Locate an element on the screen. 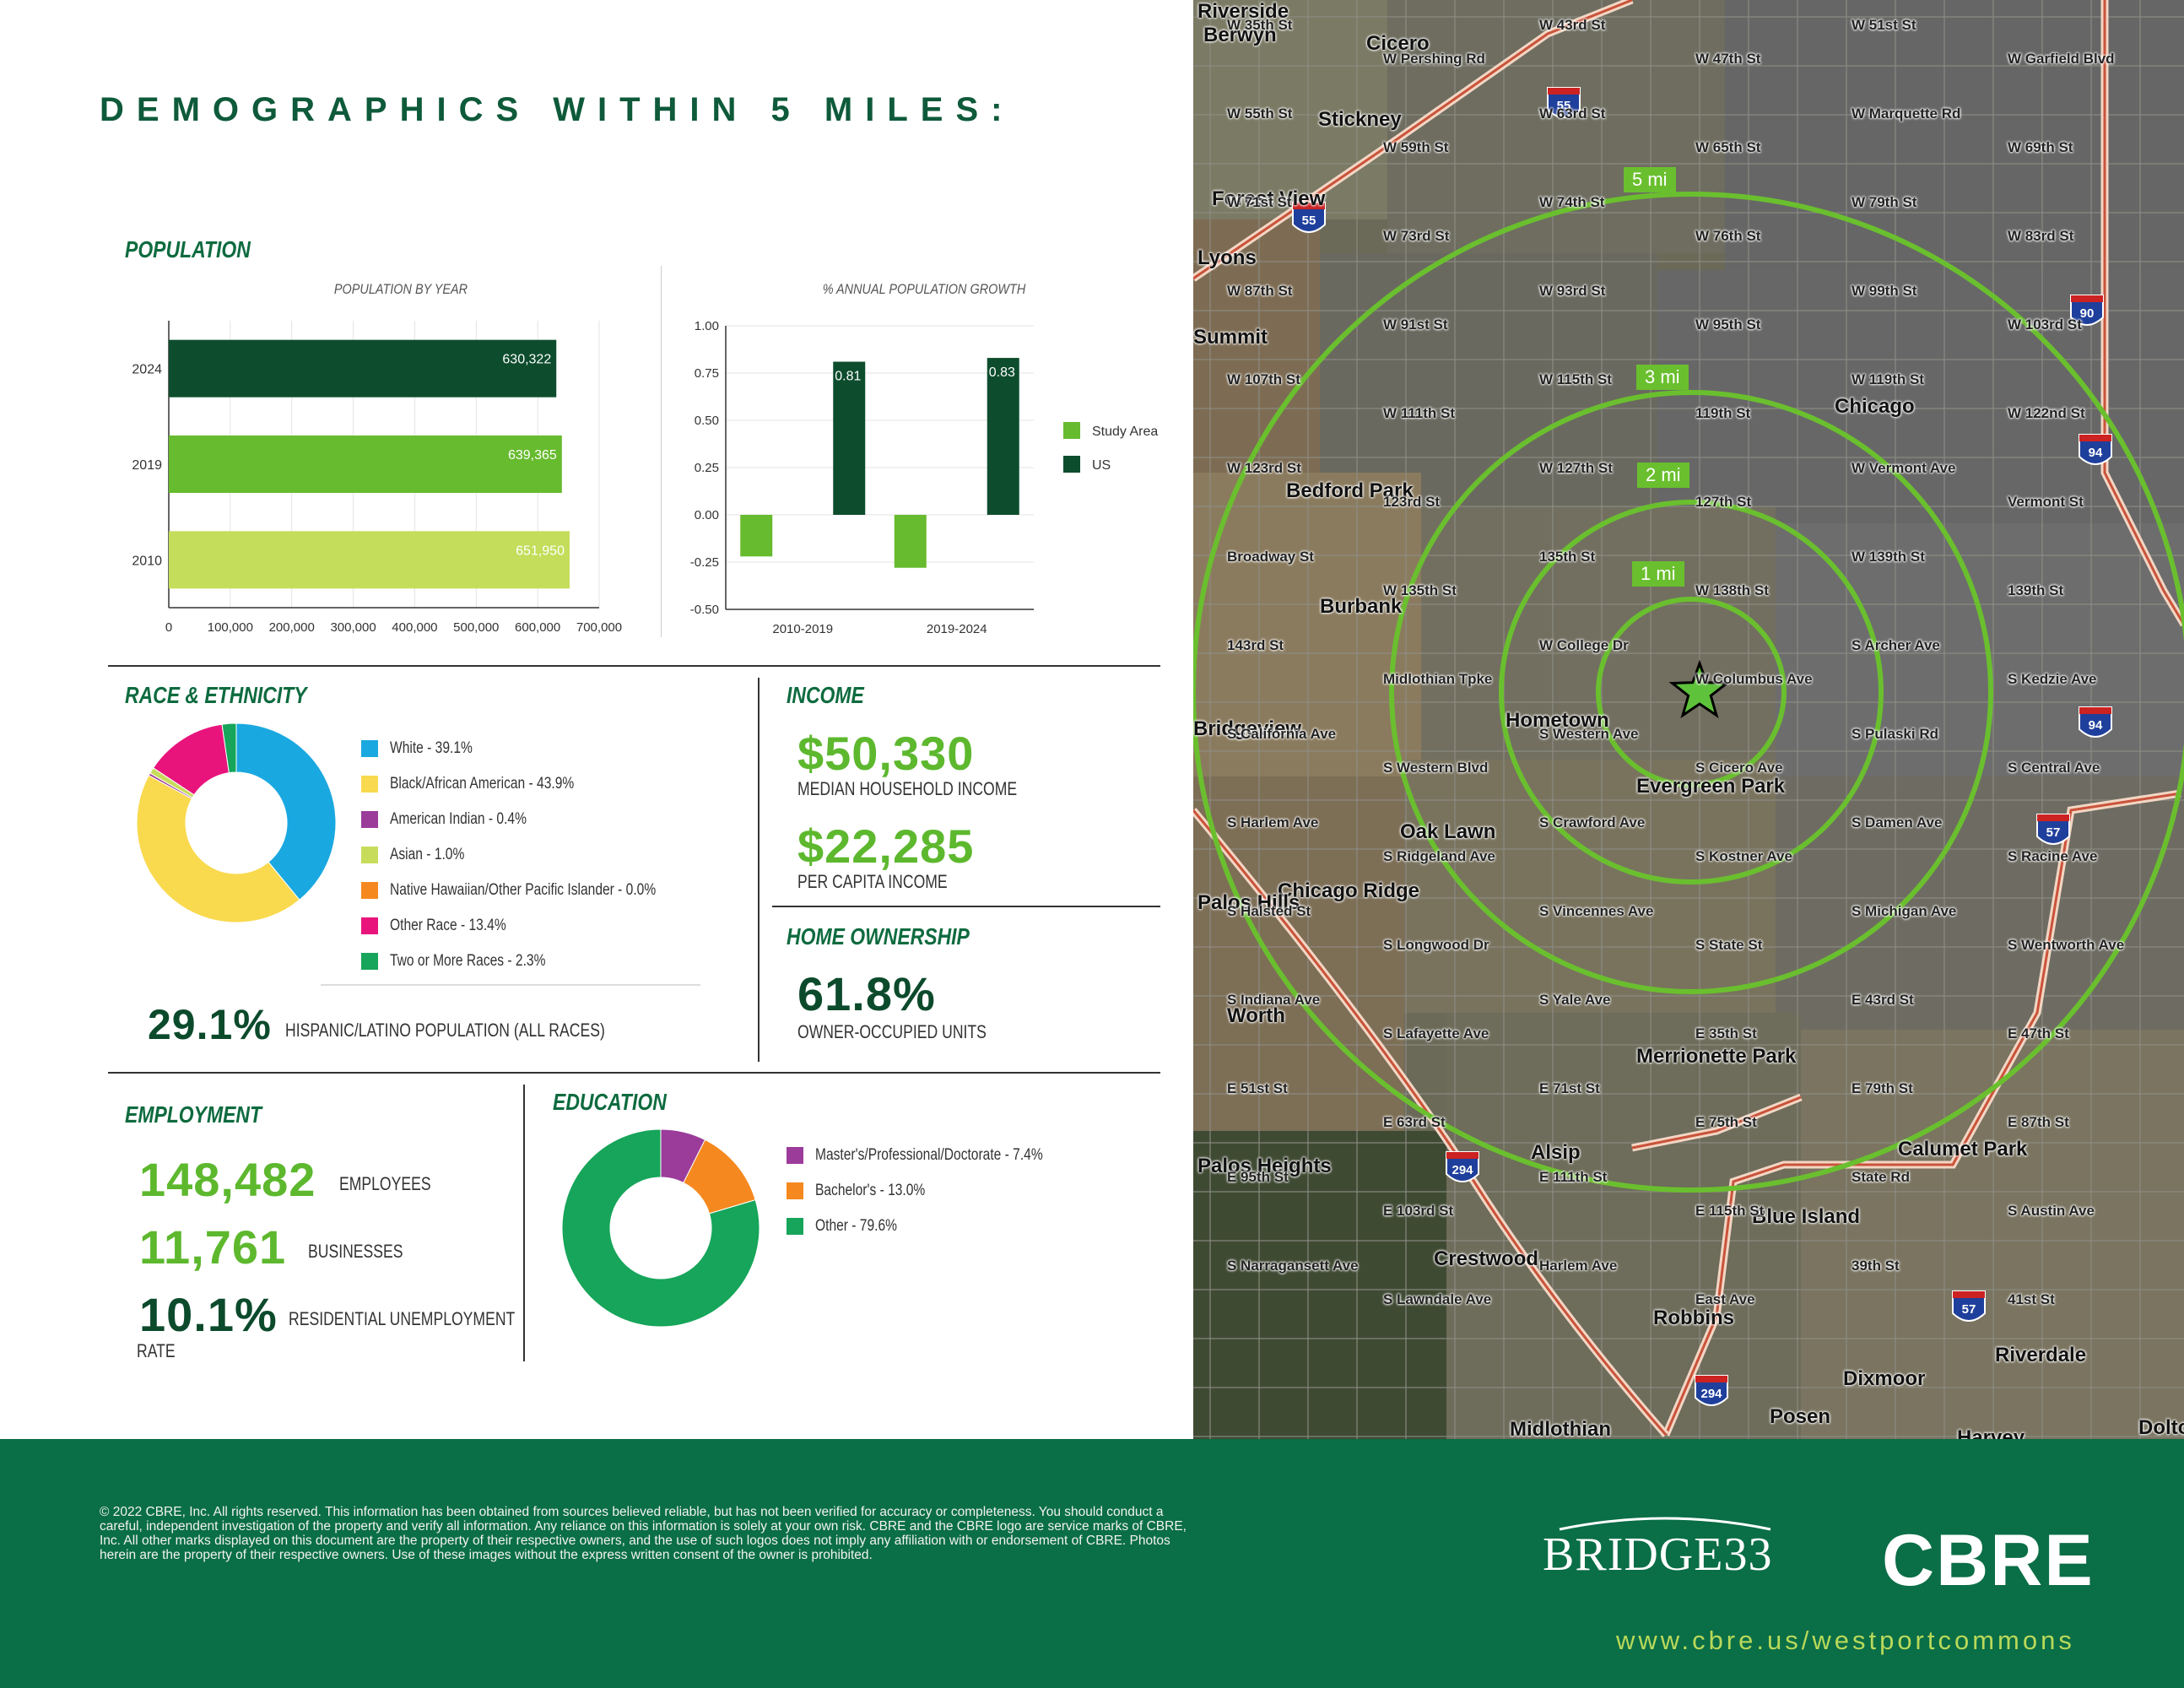  category-label: 2010-2019 is located at coordinates (802, 629).